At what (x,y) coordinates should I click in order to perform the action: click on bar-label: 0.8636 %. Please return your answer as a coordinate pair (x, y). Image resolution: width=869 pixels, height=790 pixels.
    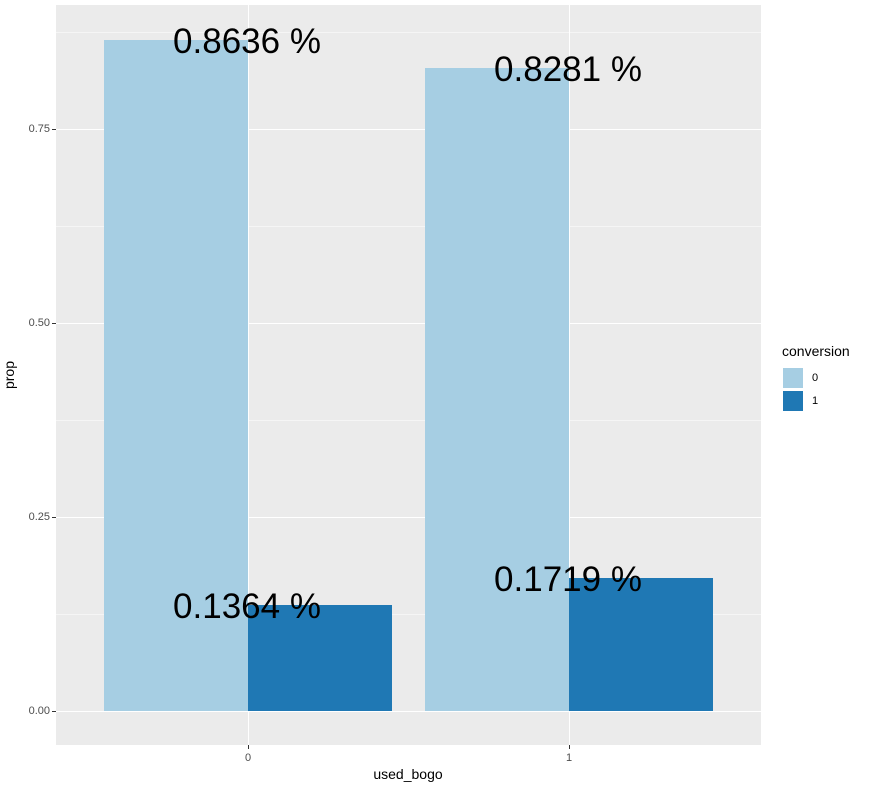
    Looking at the image, I should click on (247, 41).